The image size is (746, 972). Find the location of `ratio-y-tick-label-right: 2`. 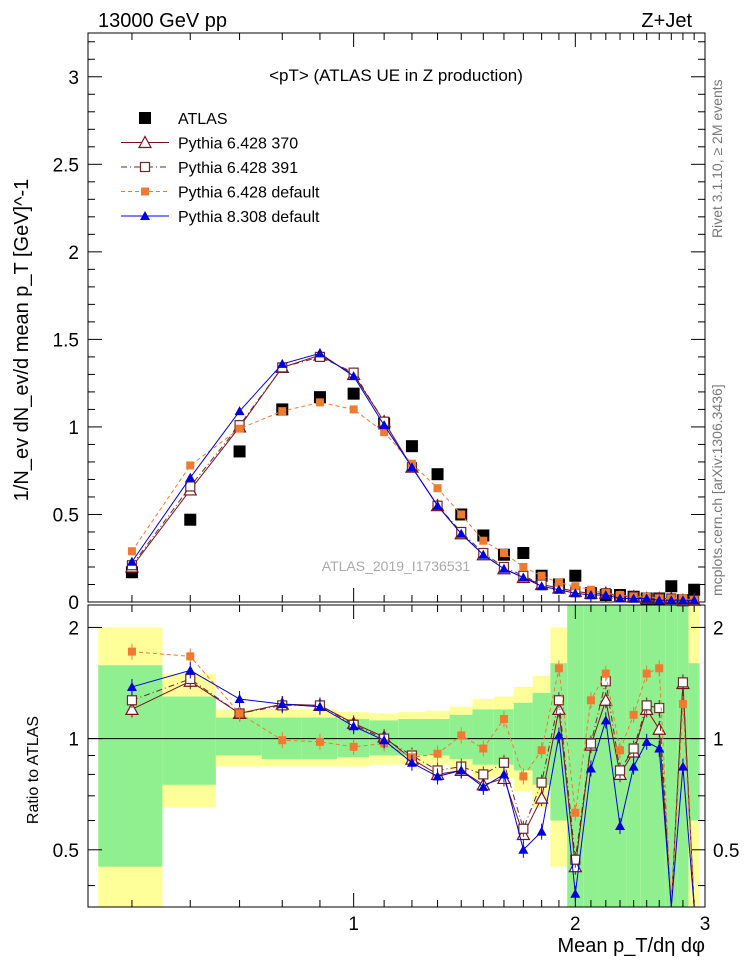

ratio-y-tick-label-right: 2 is located at coordinates (718, 628).